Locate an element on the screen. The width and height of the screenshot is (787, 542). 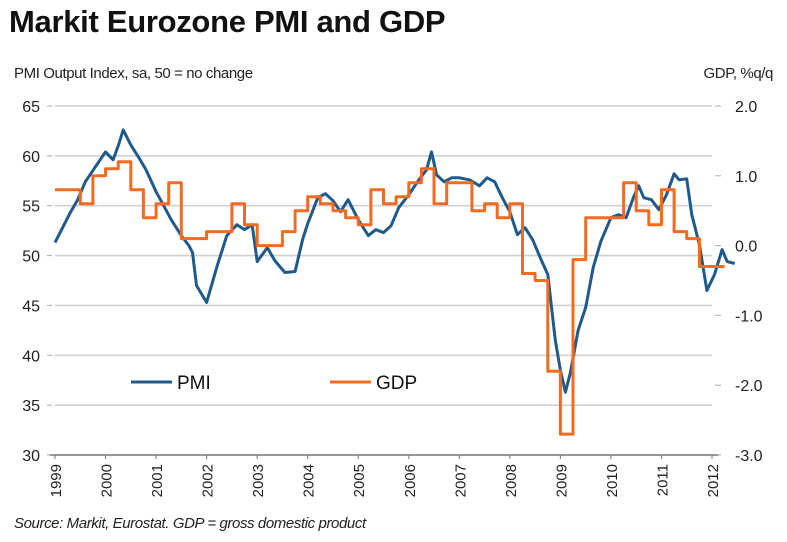
legend-pmi-label: PMI is located at coordinates (194, 383).